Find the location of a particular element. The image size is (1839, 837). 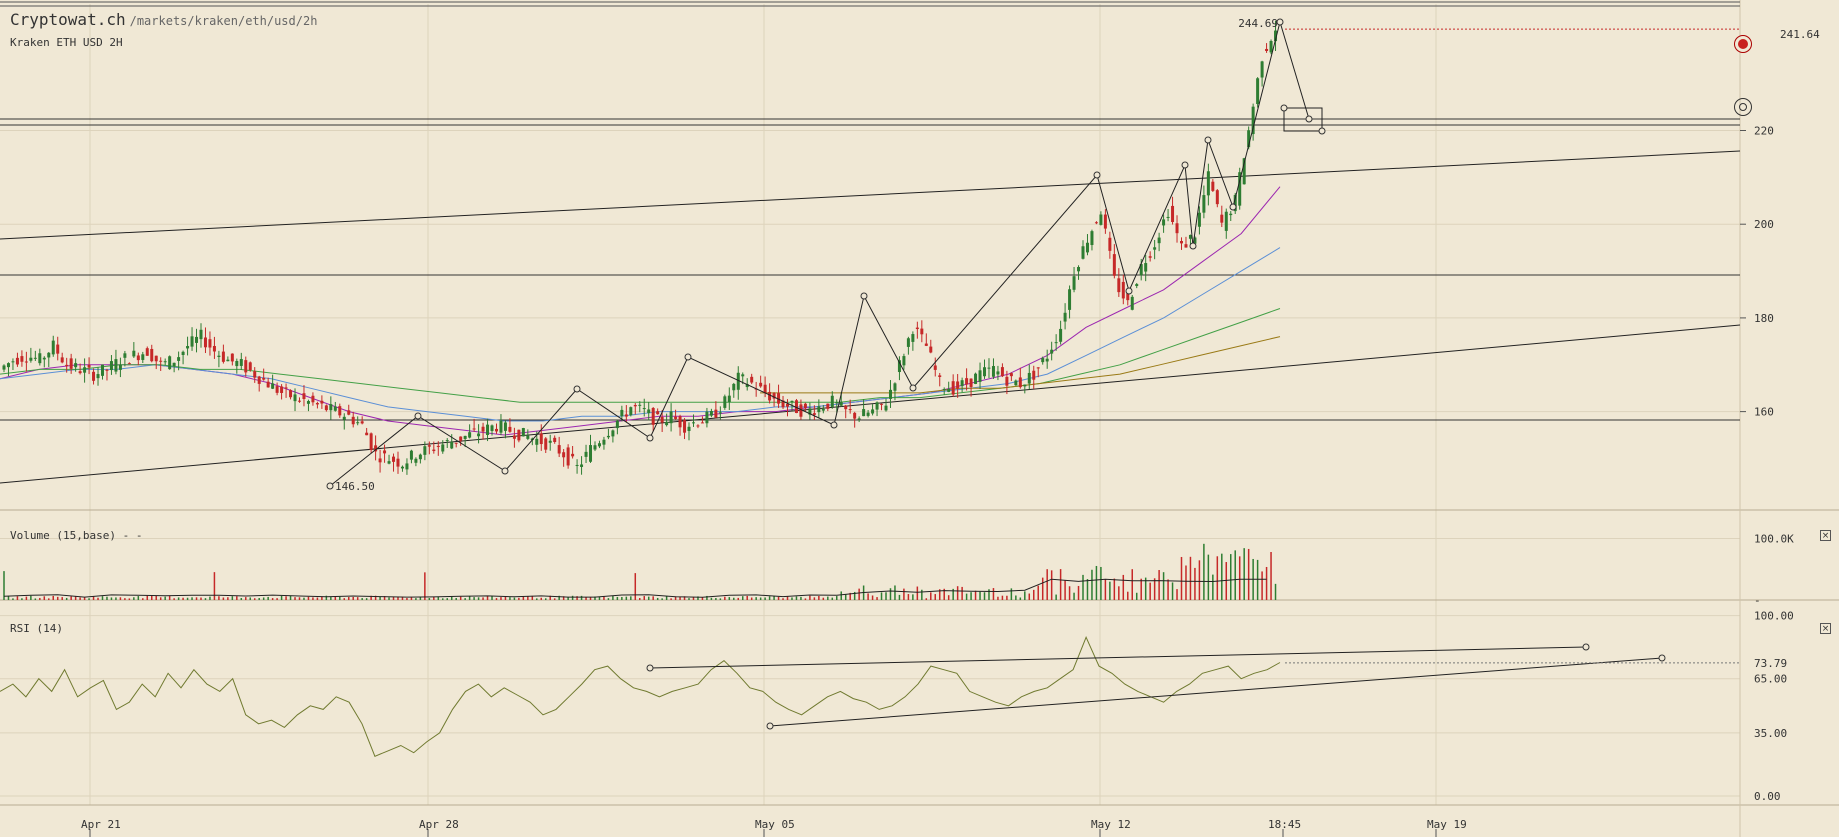

site-name: Cryptowat.ch is located at coordinates (68, 19).